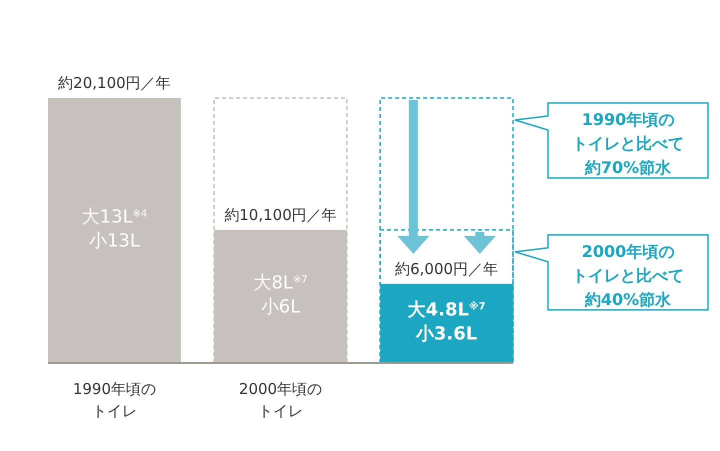 This screenshot has width=720, height=451. Describe the element at coordinates (628, 275) in the screenshot. I see `text: 2000年頃のトイレと比べて約40%節水` at that location.